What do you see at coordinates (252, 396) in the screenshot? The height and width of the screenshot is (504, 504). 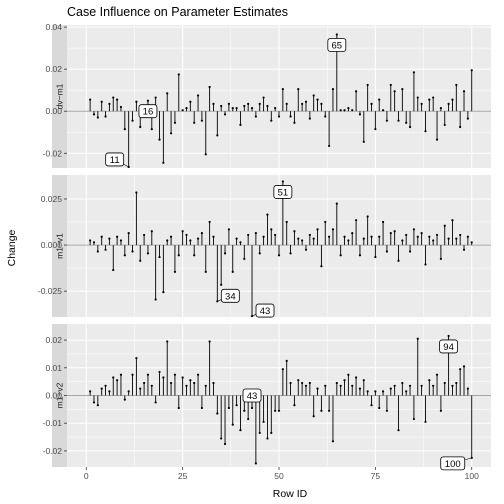 I see `case-label-text: 43` at bounding box center [252, 396].